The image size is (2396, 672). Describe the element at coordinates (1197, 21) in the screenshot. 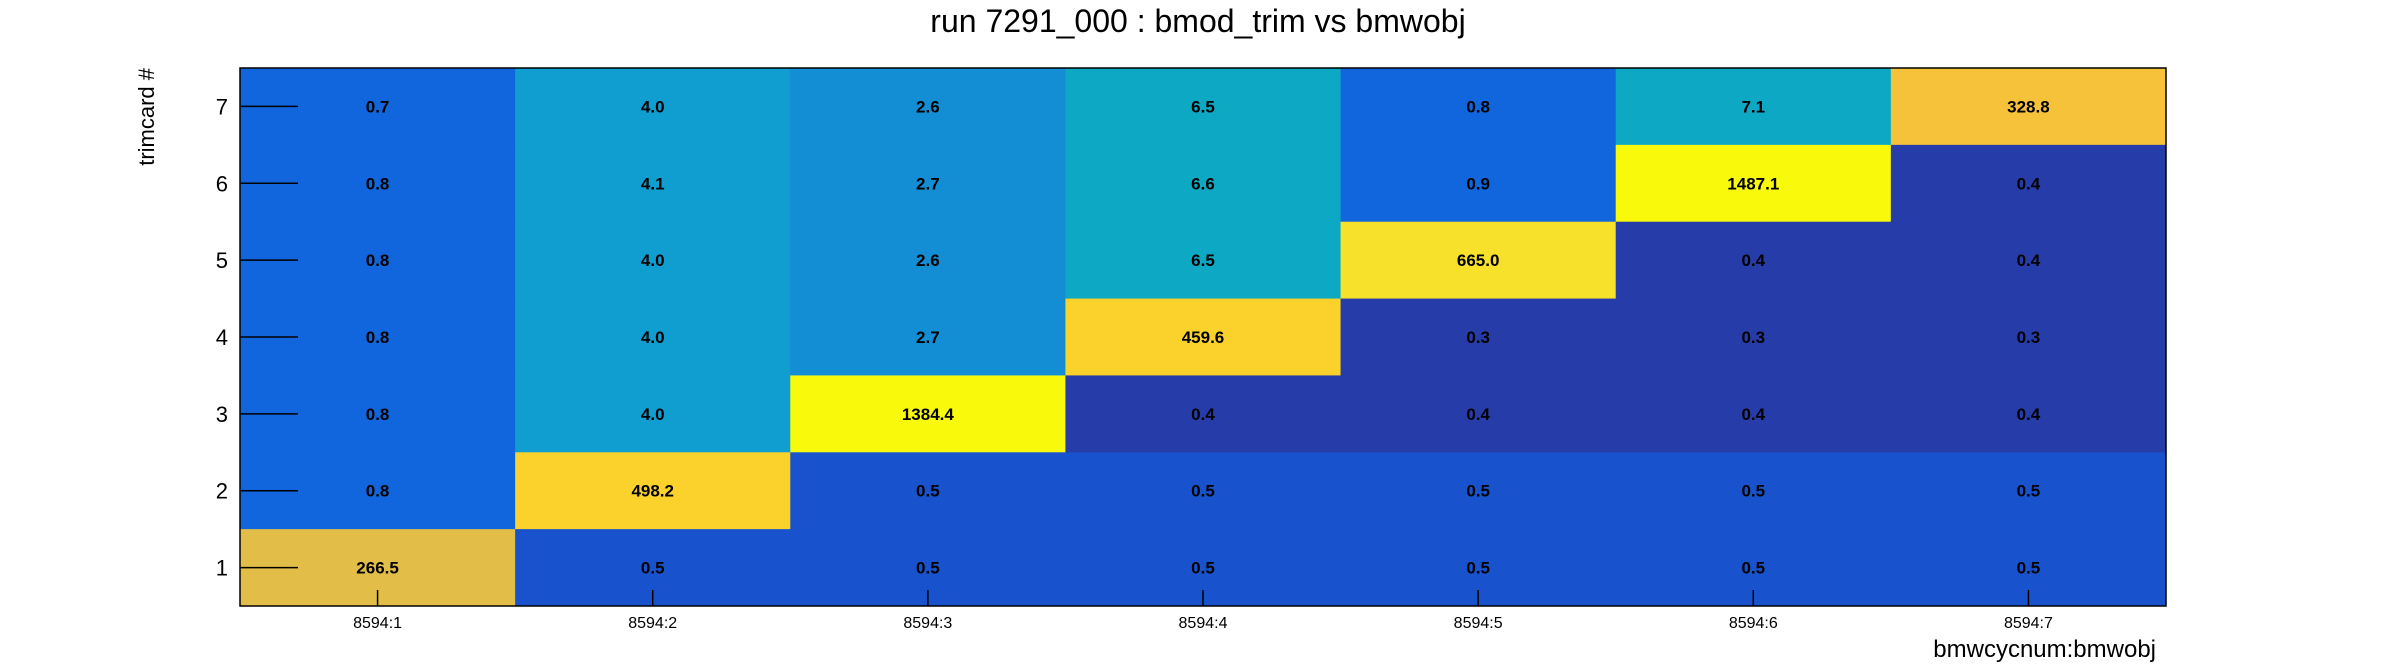

I see `chart-title: run 7291_000 : bmod_trim vs bmwobj` at that location.